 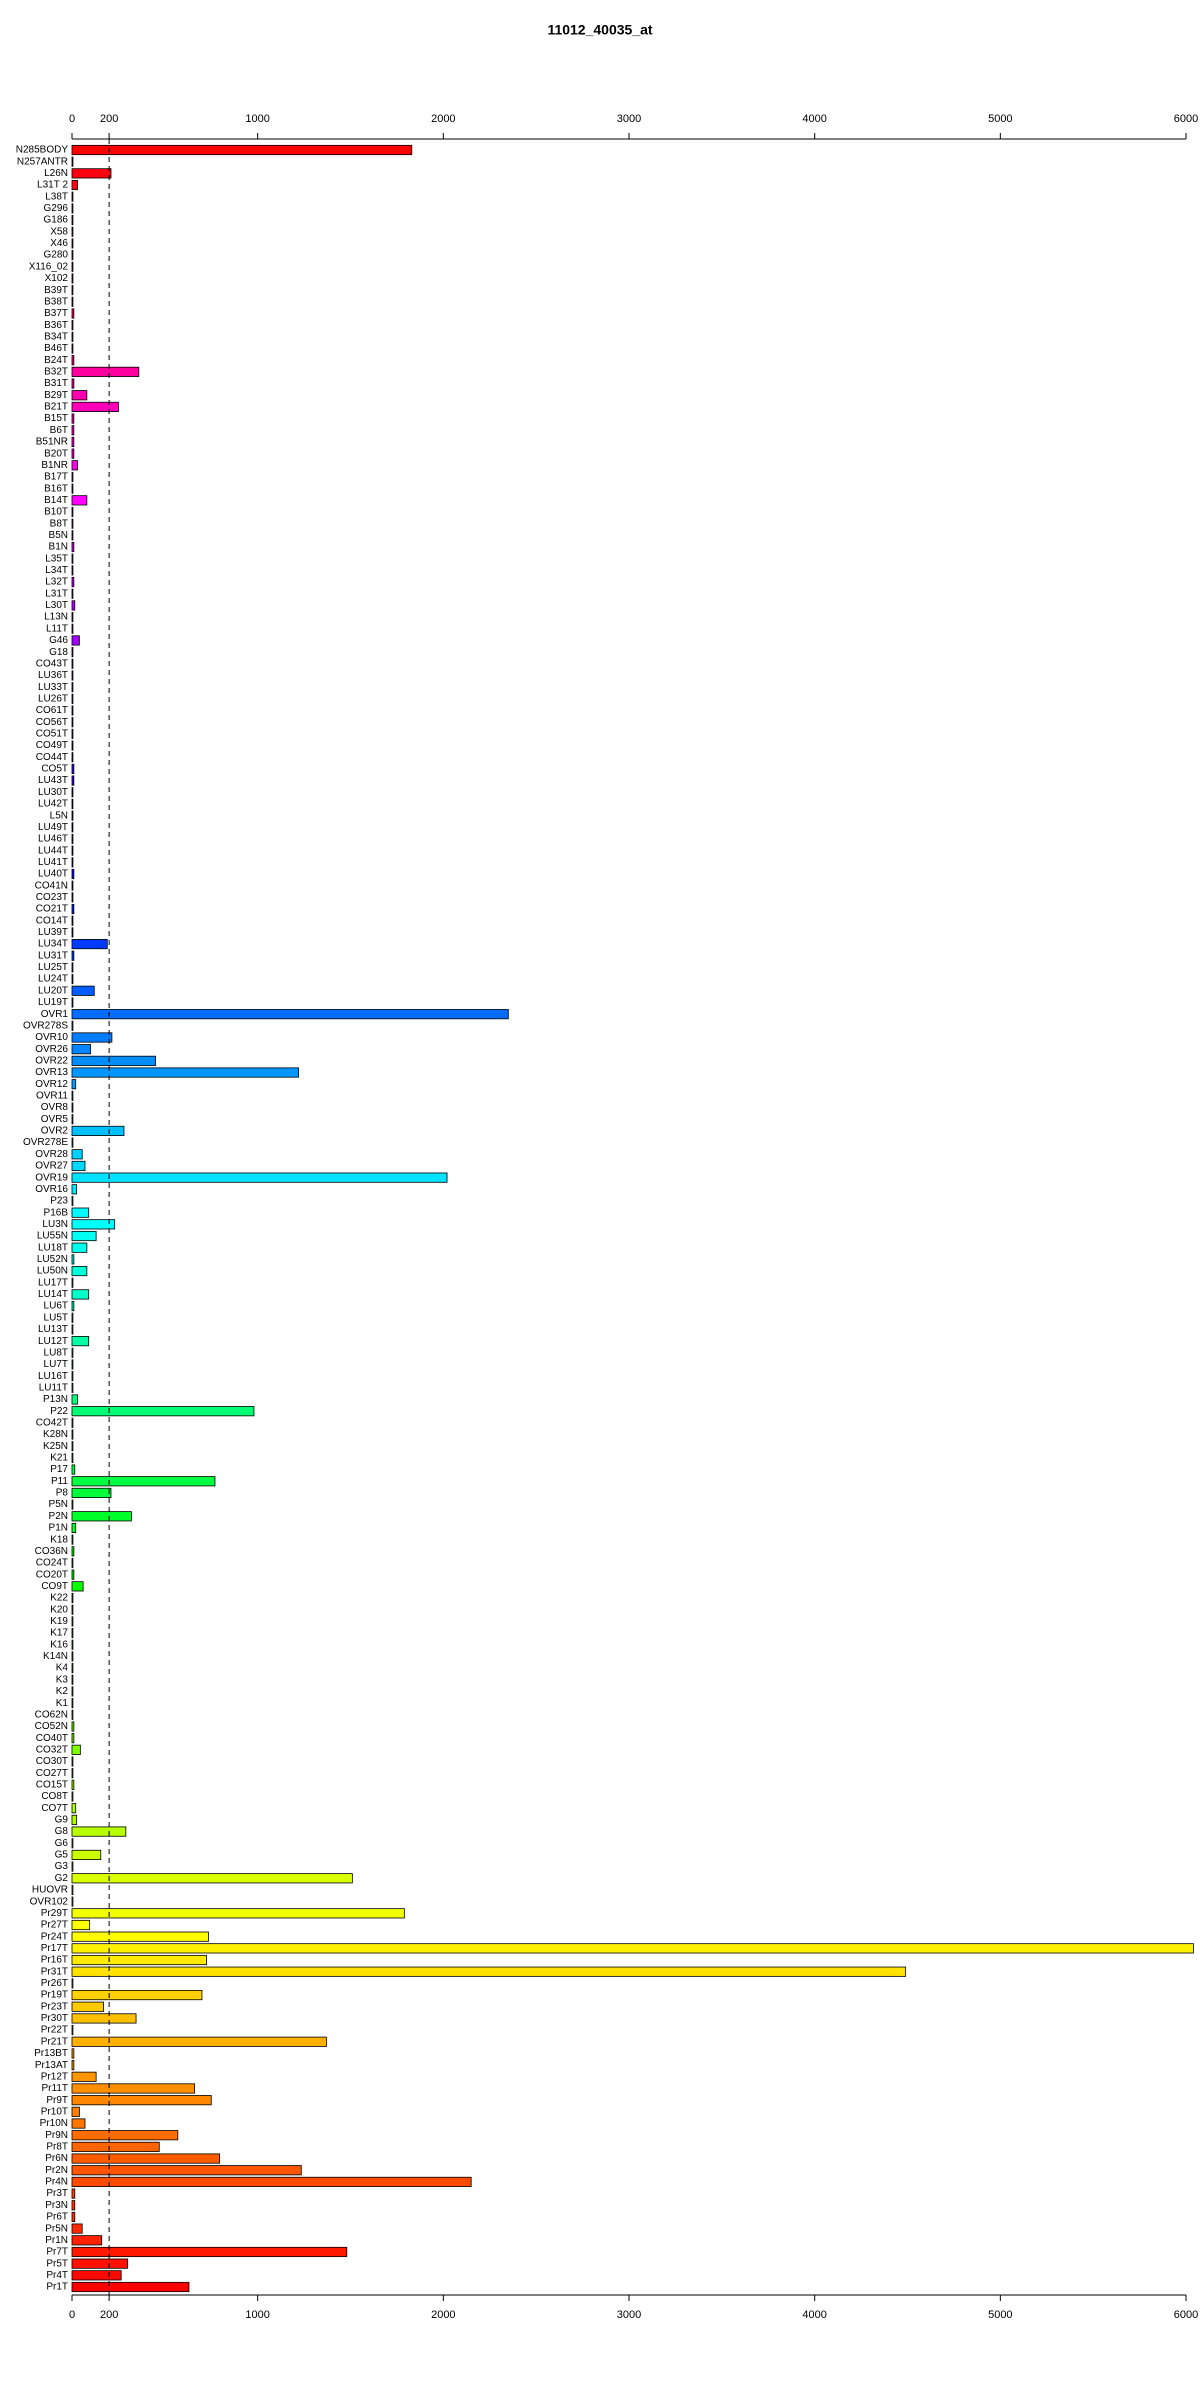 I want to click on y-tick-label: G280, so click(x=56, y=255).